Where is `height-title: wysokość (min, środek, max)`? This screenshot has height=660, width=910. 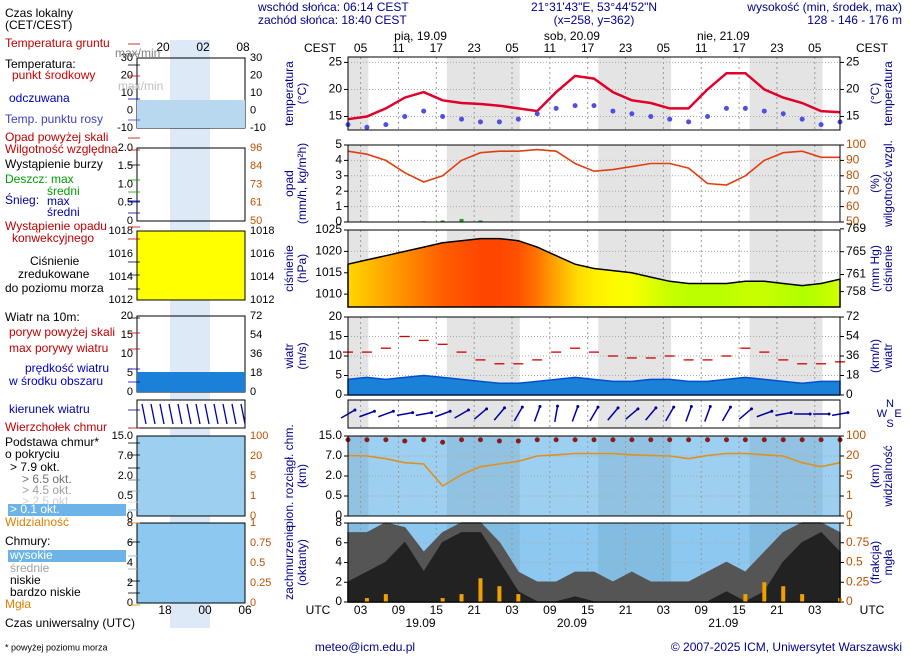 height-title: wysokość (min, środek, max) is located at coordinates (824, 7).